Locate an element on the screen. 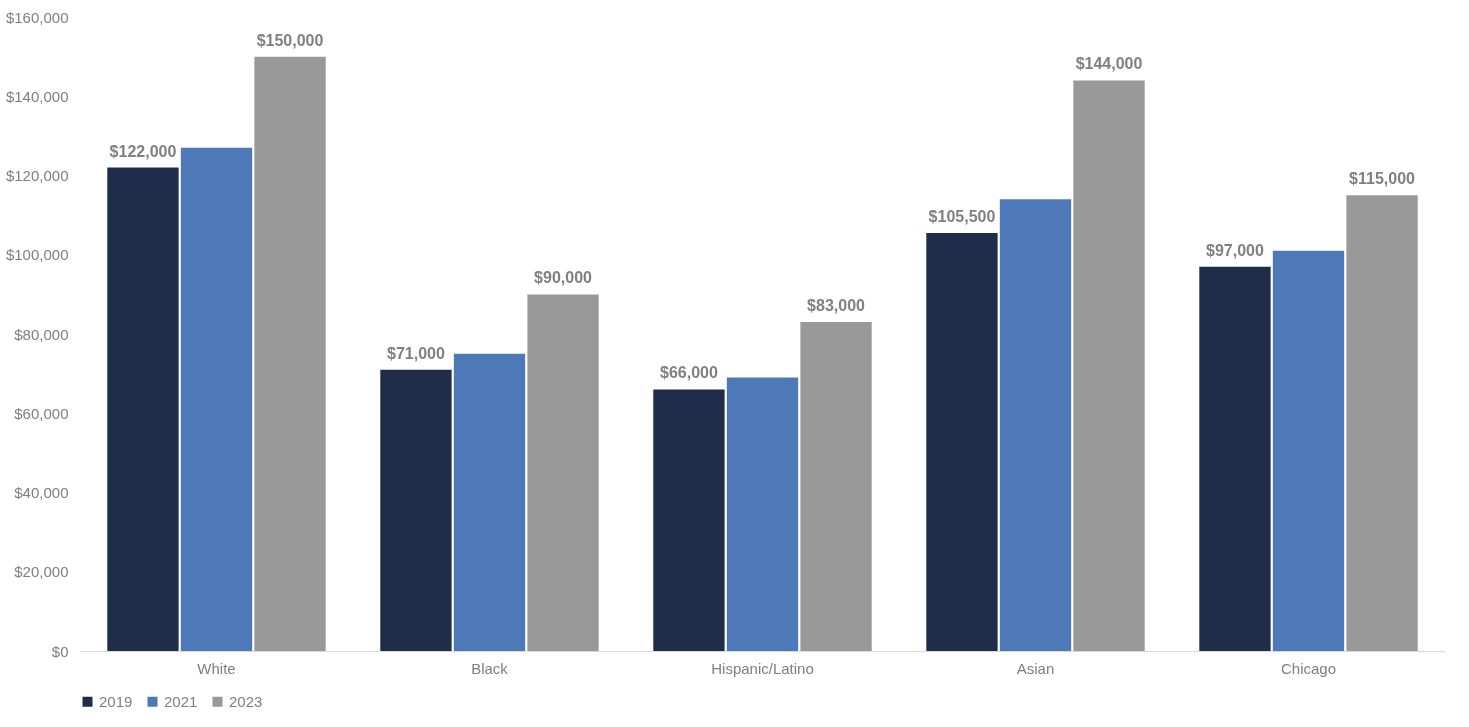 This screenshot has height=727, width=1469. legend-label: 2021 is located at coordinates (181, 701).